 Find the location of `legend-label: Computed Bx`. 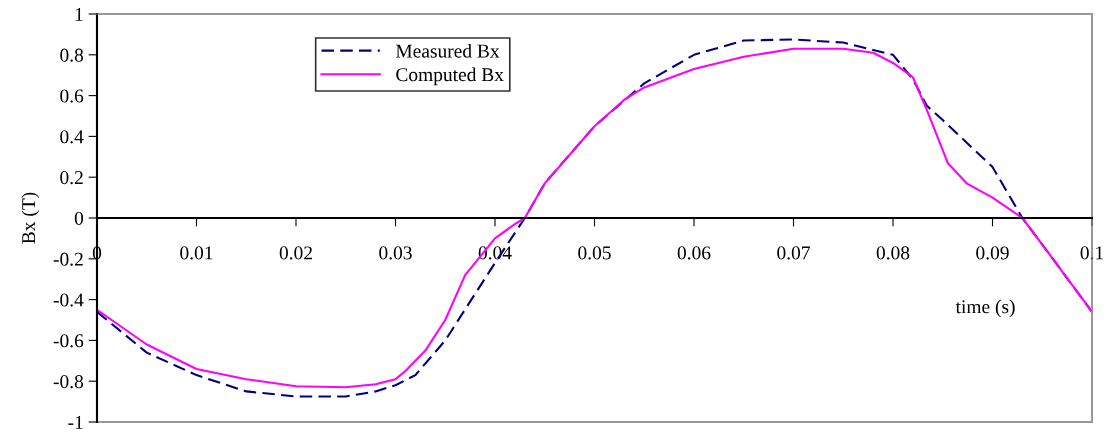

legend-label: Computed Bx is located at coordinates (450, 76).